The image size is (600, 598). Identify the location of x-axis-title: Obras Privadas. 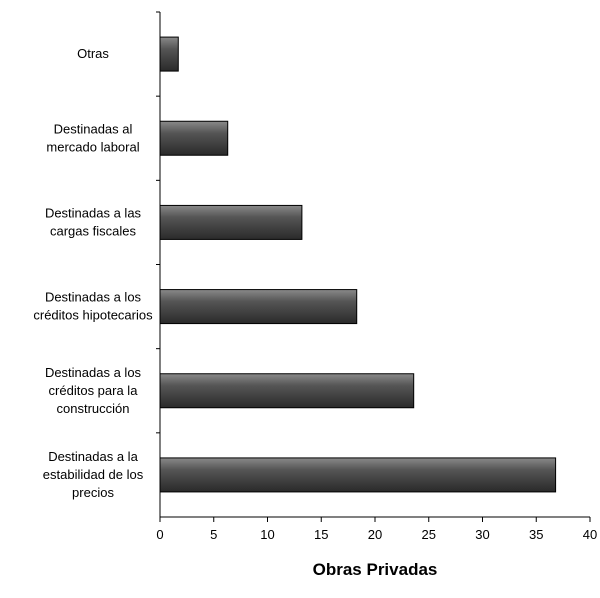
(375, 569).